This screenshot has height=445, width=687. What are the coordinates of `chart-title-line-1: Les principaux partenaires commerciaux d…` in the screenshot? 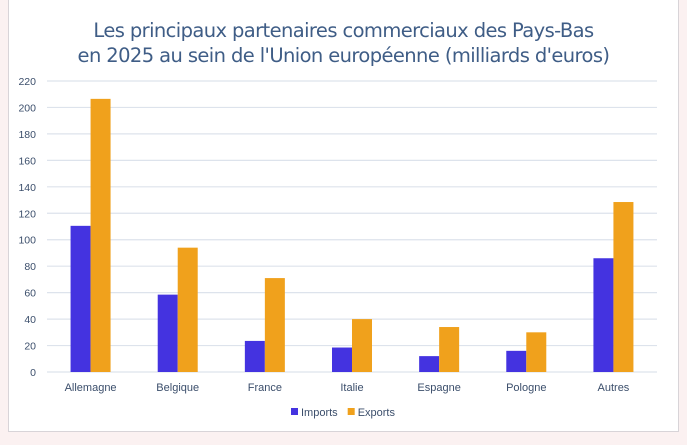 It's located at (343, 30).